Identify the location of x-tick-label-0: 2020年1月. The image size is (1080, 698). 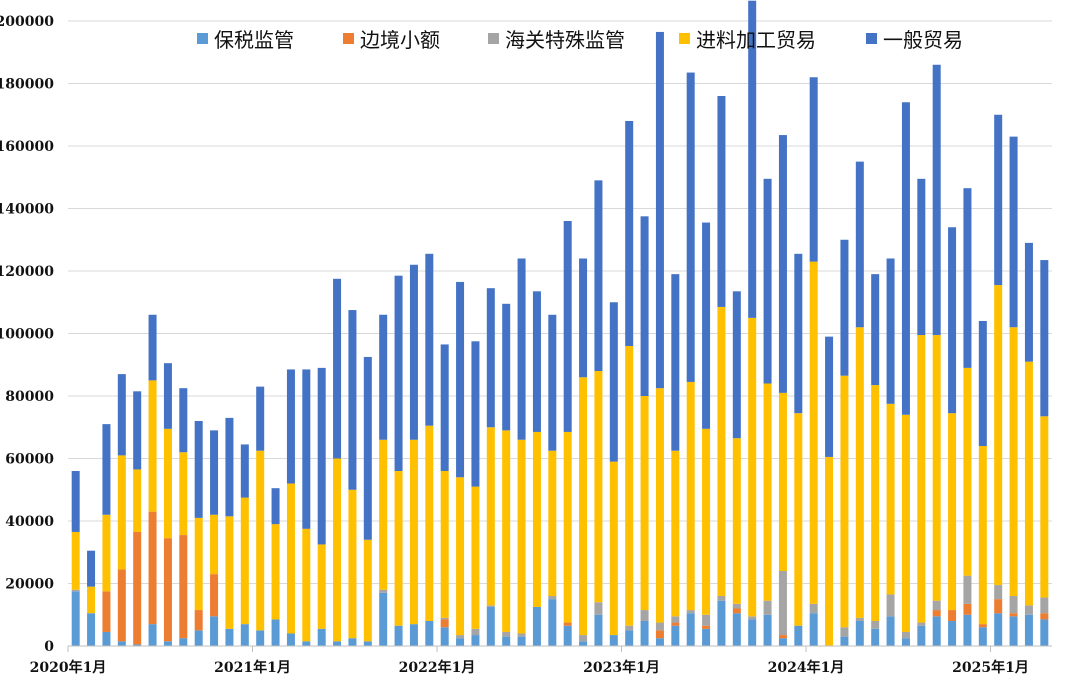
(68, 667).